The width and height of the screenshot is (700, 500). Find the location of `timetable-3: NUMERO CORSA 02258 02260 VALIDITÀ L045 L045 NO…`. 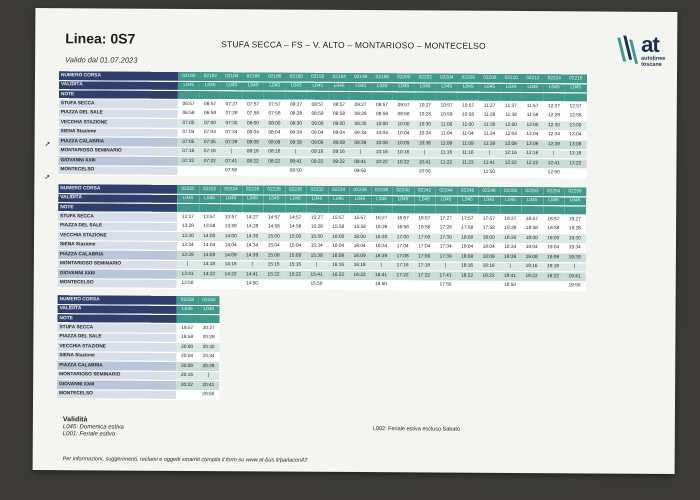

timetable-3: NUMERO CORSA 02258 02260 VALIDITÀ L045 L045 NO… is located at coordinates (138, 347).